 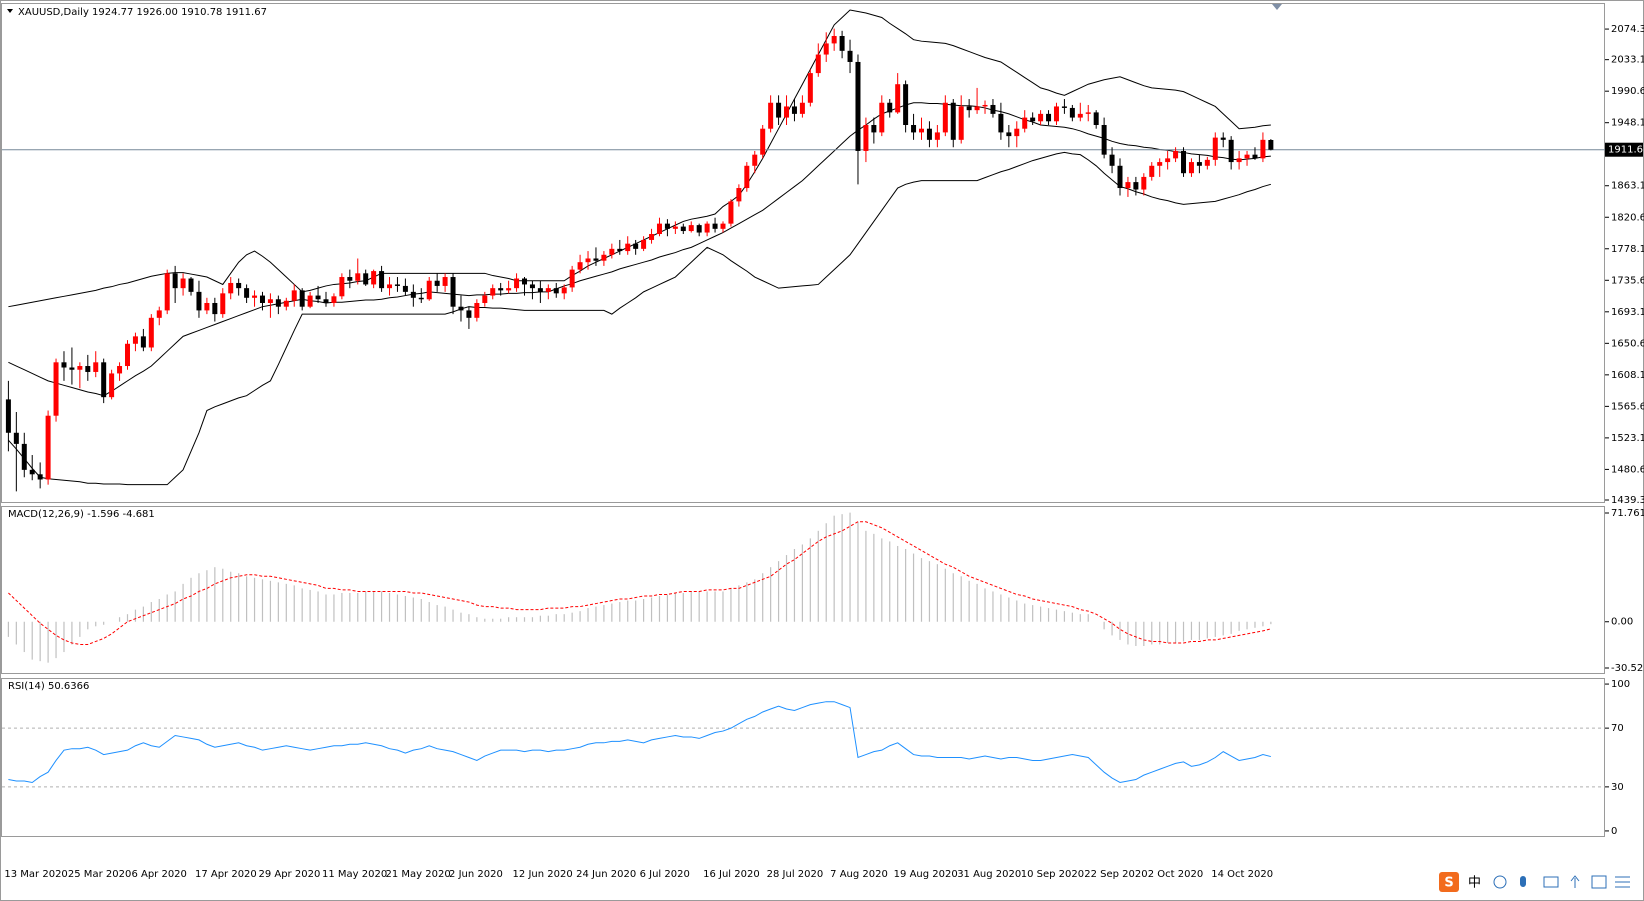 I want to click on x-tick-label: 29 Apr 2020, so click(x=289, y=874).